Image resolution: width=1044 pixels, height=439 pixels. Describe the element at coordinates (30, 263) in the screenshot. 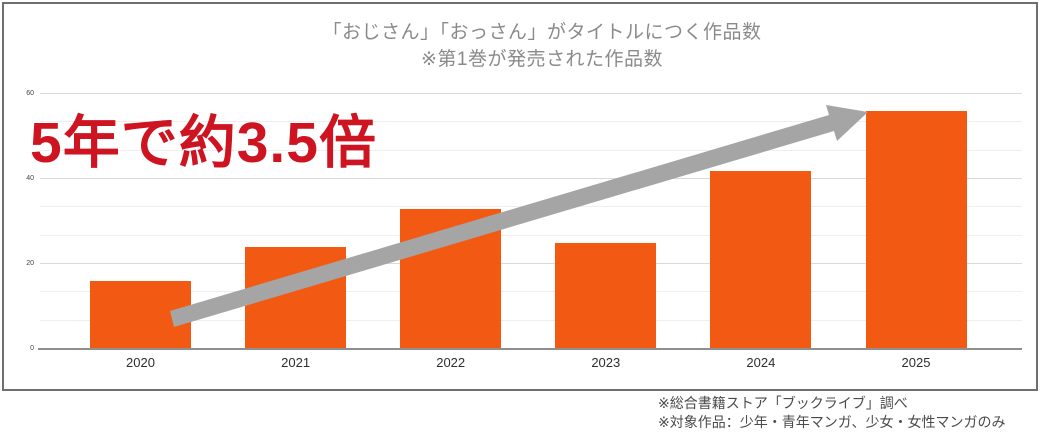

I see `y-tick-label-20: 20` at that location.